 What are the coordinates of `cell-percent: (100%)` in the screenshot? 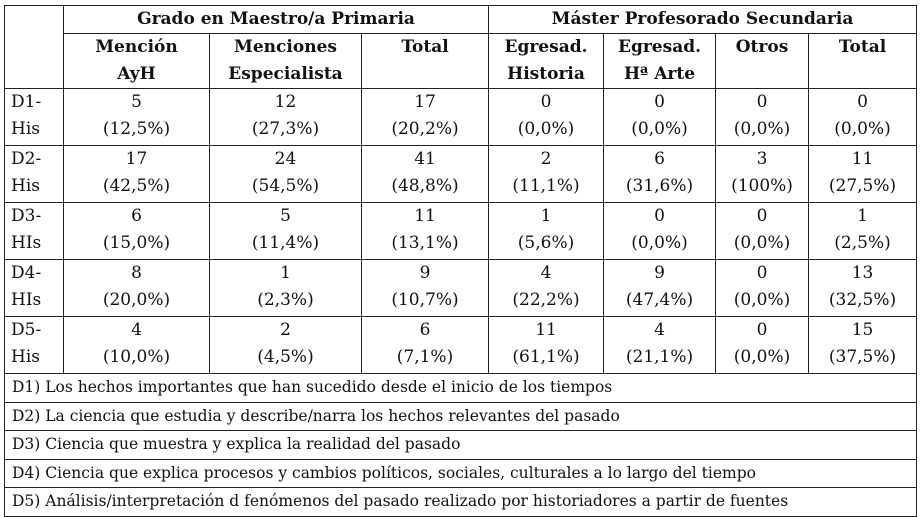 It's located at (762, 186).